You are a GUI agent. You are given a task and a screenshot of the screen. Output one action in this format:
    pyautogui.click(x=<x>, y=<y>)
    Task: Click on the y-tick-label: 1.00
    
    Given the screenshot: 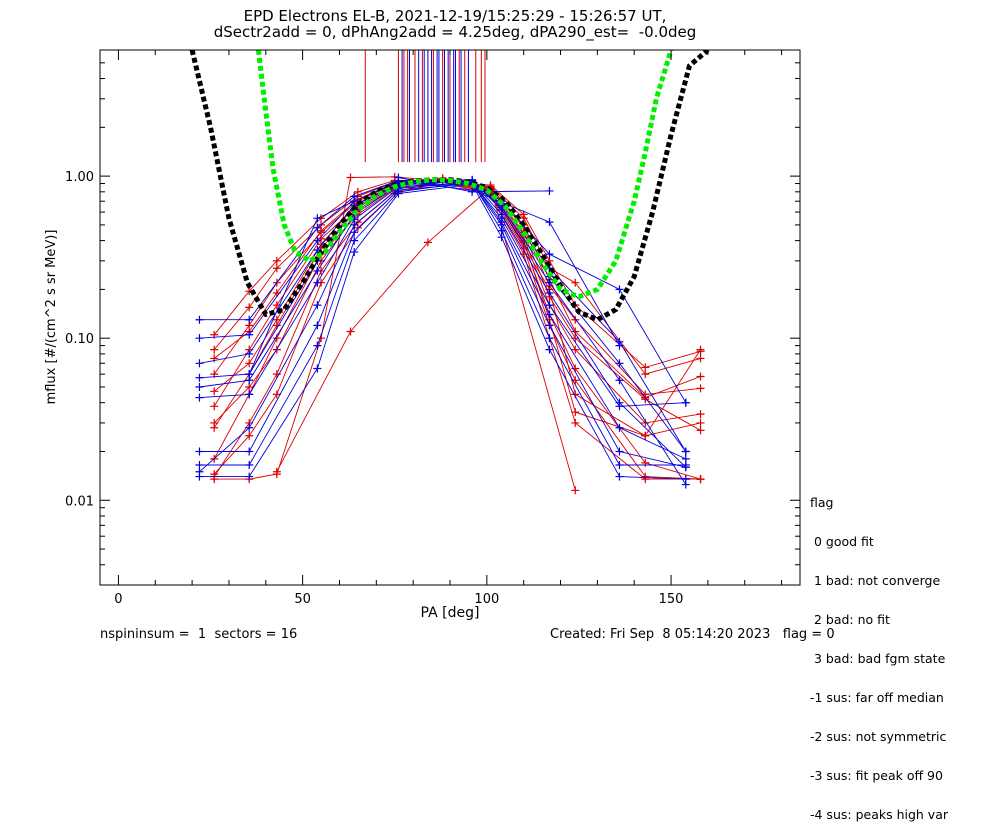 What is the action you would take?
    pyautogui.click(x=79, y=177)
    